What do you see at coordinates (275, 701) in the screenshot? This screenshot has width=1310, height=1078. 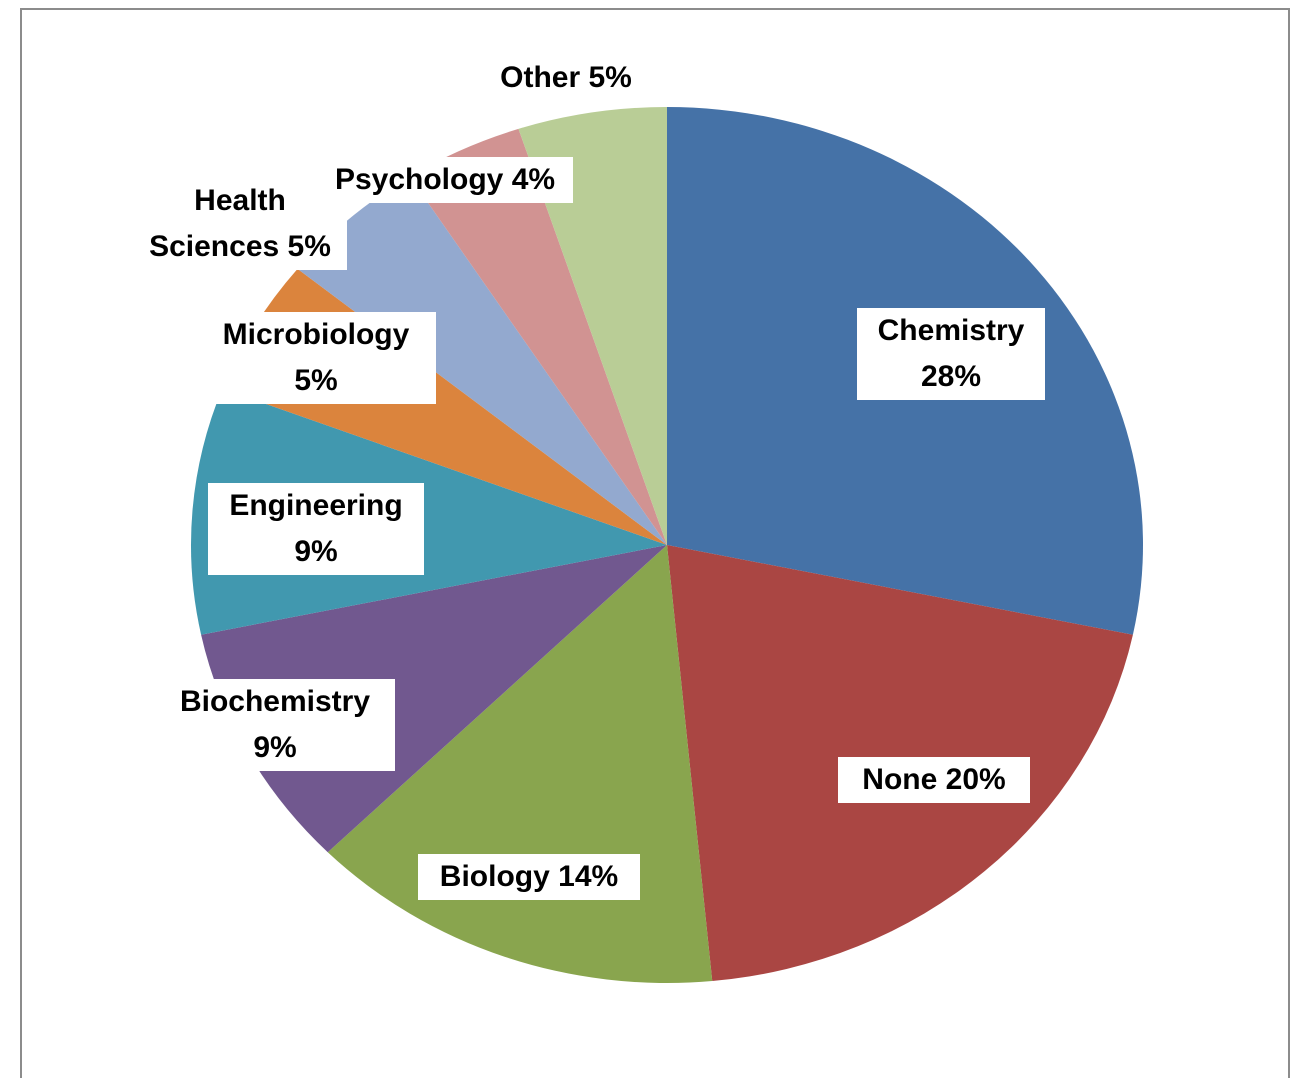 I see `category-label: Biochemistry` at bounding box center [275, 701].